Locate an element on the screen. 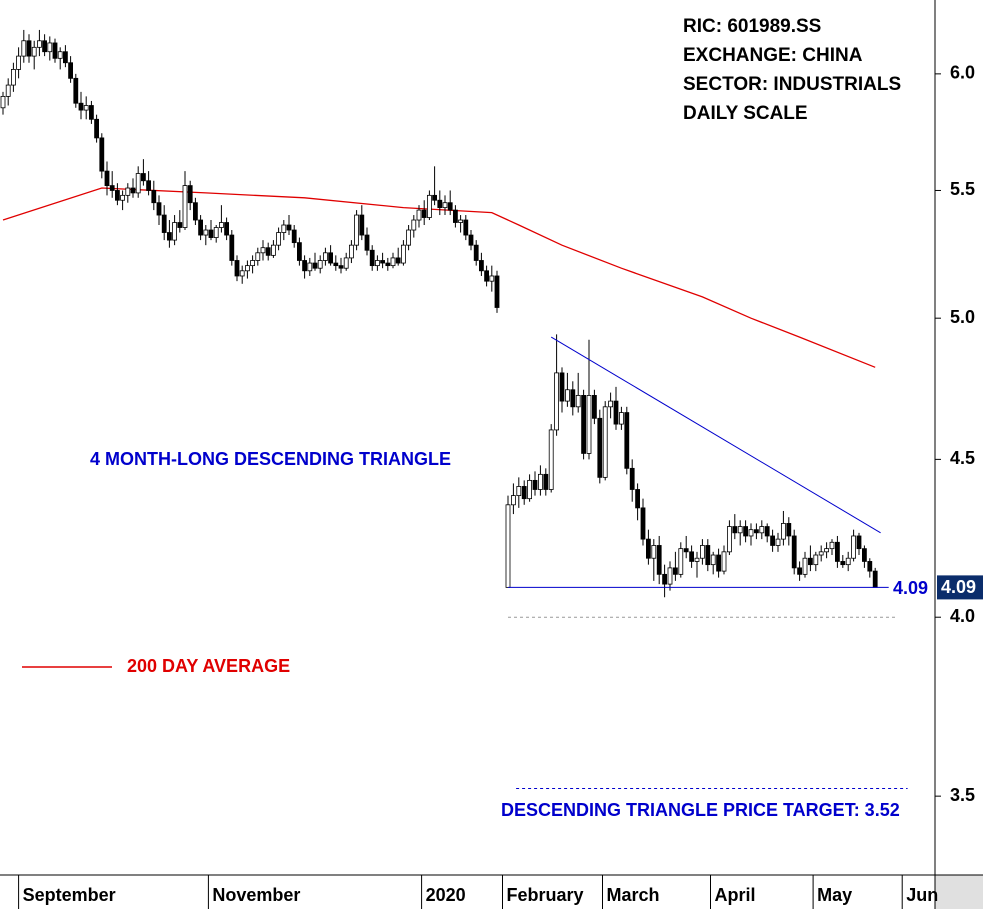 Image resolution: width=983 pixels, height=909 pixels. y-tick-label: 5.5 is located at coordinates (962, 189).